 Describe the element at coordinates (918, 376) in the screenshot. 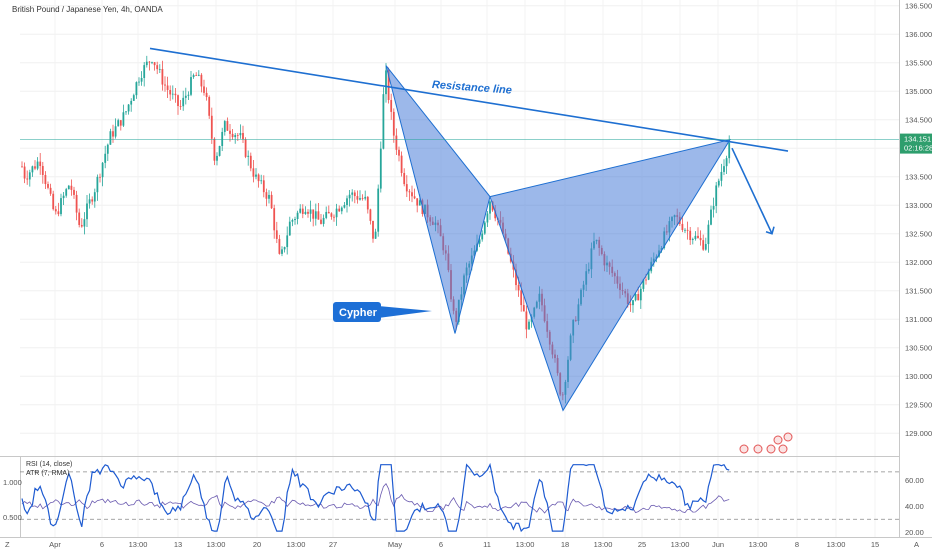

I see `price-tick-label: 130.000` at that location.